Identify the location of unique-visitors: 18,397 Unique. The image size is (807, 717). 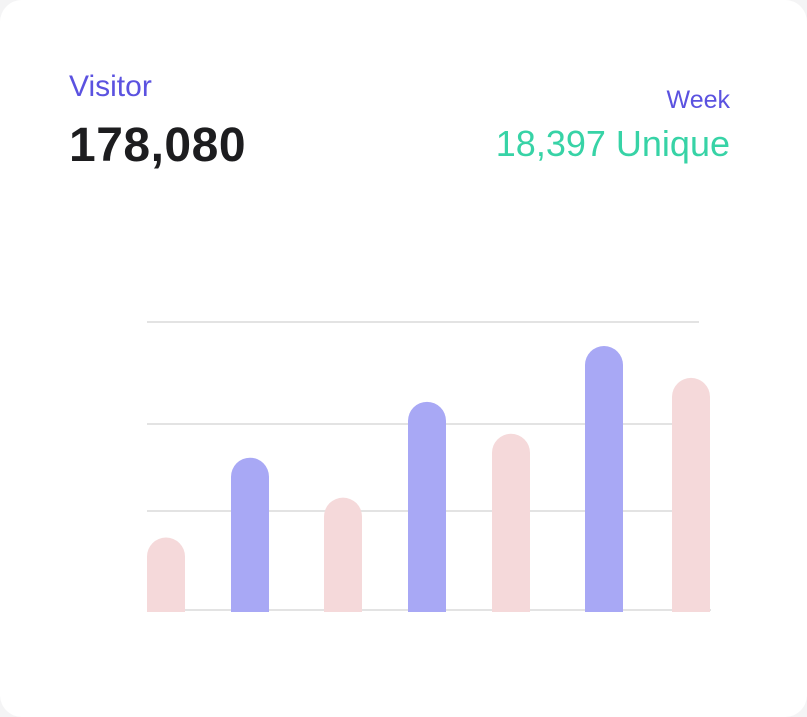
(613, 144).